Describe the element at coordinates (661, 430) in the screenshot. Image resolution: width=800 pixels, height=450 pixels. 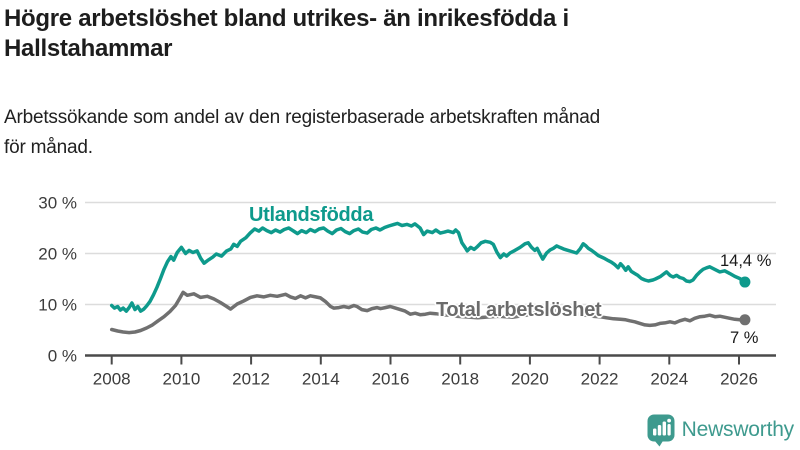
I see `bar-chart-speech-bubble-icon` at that location.